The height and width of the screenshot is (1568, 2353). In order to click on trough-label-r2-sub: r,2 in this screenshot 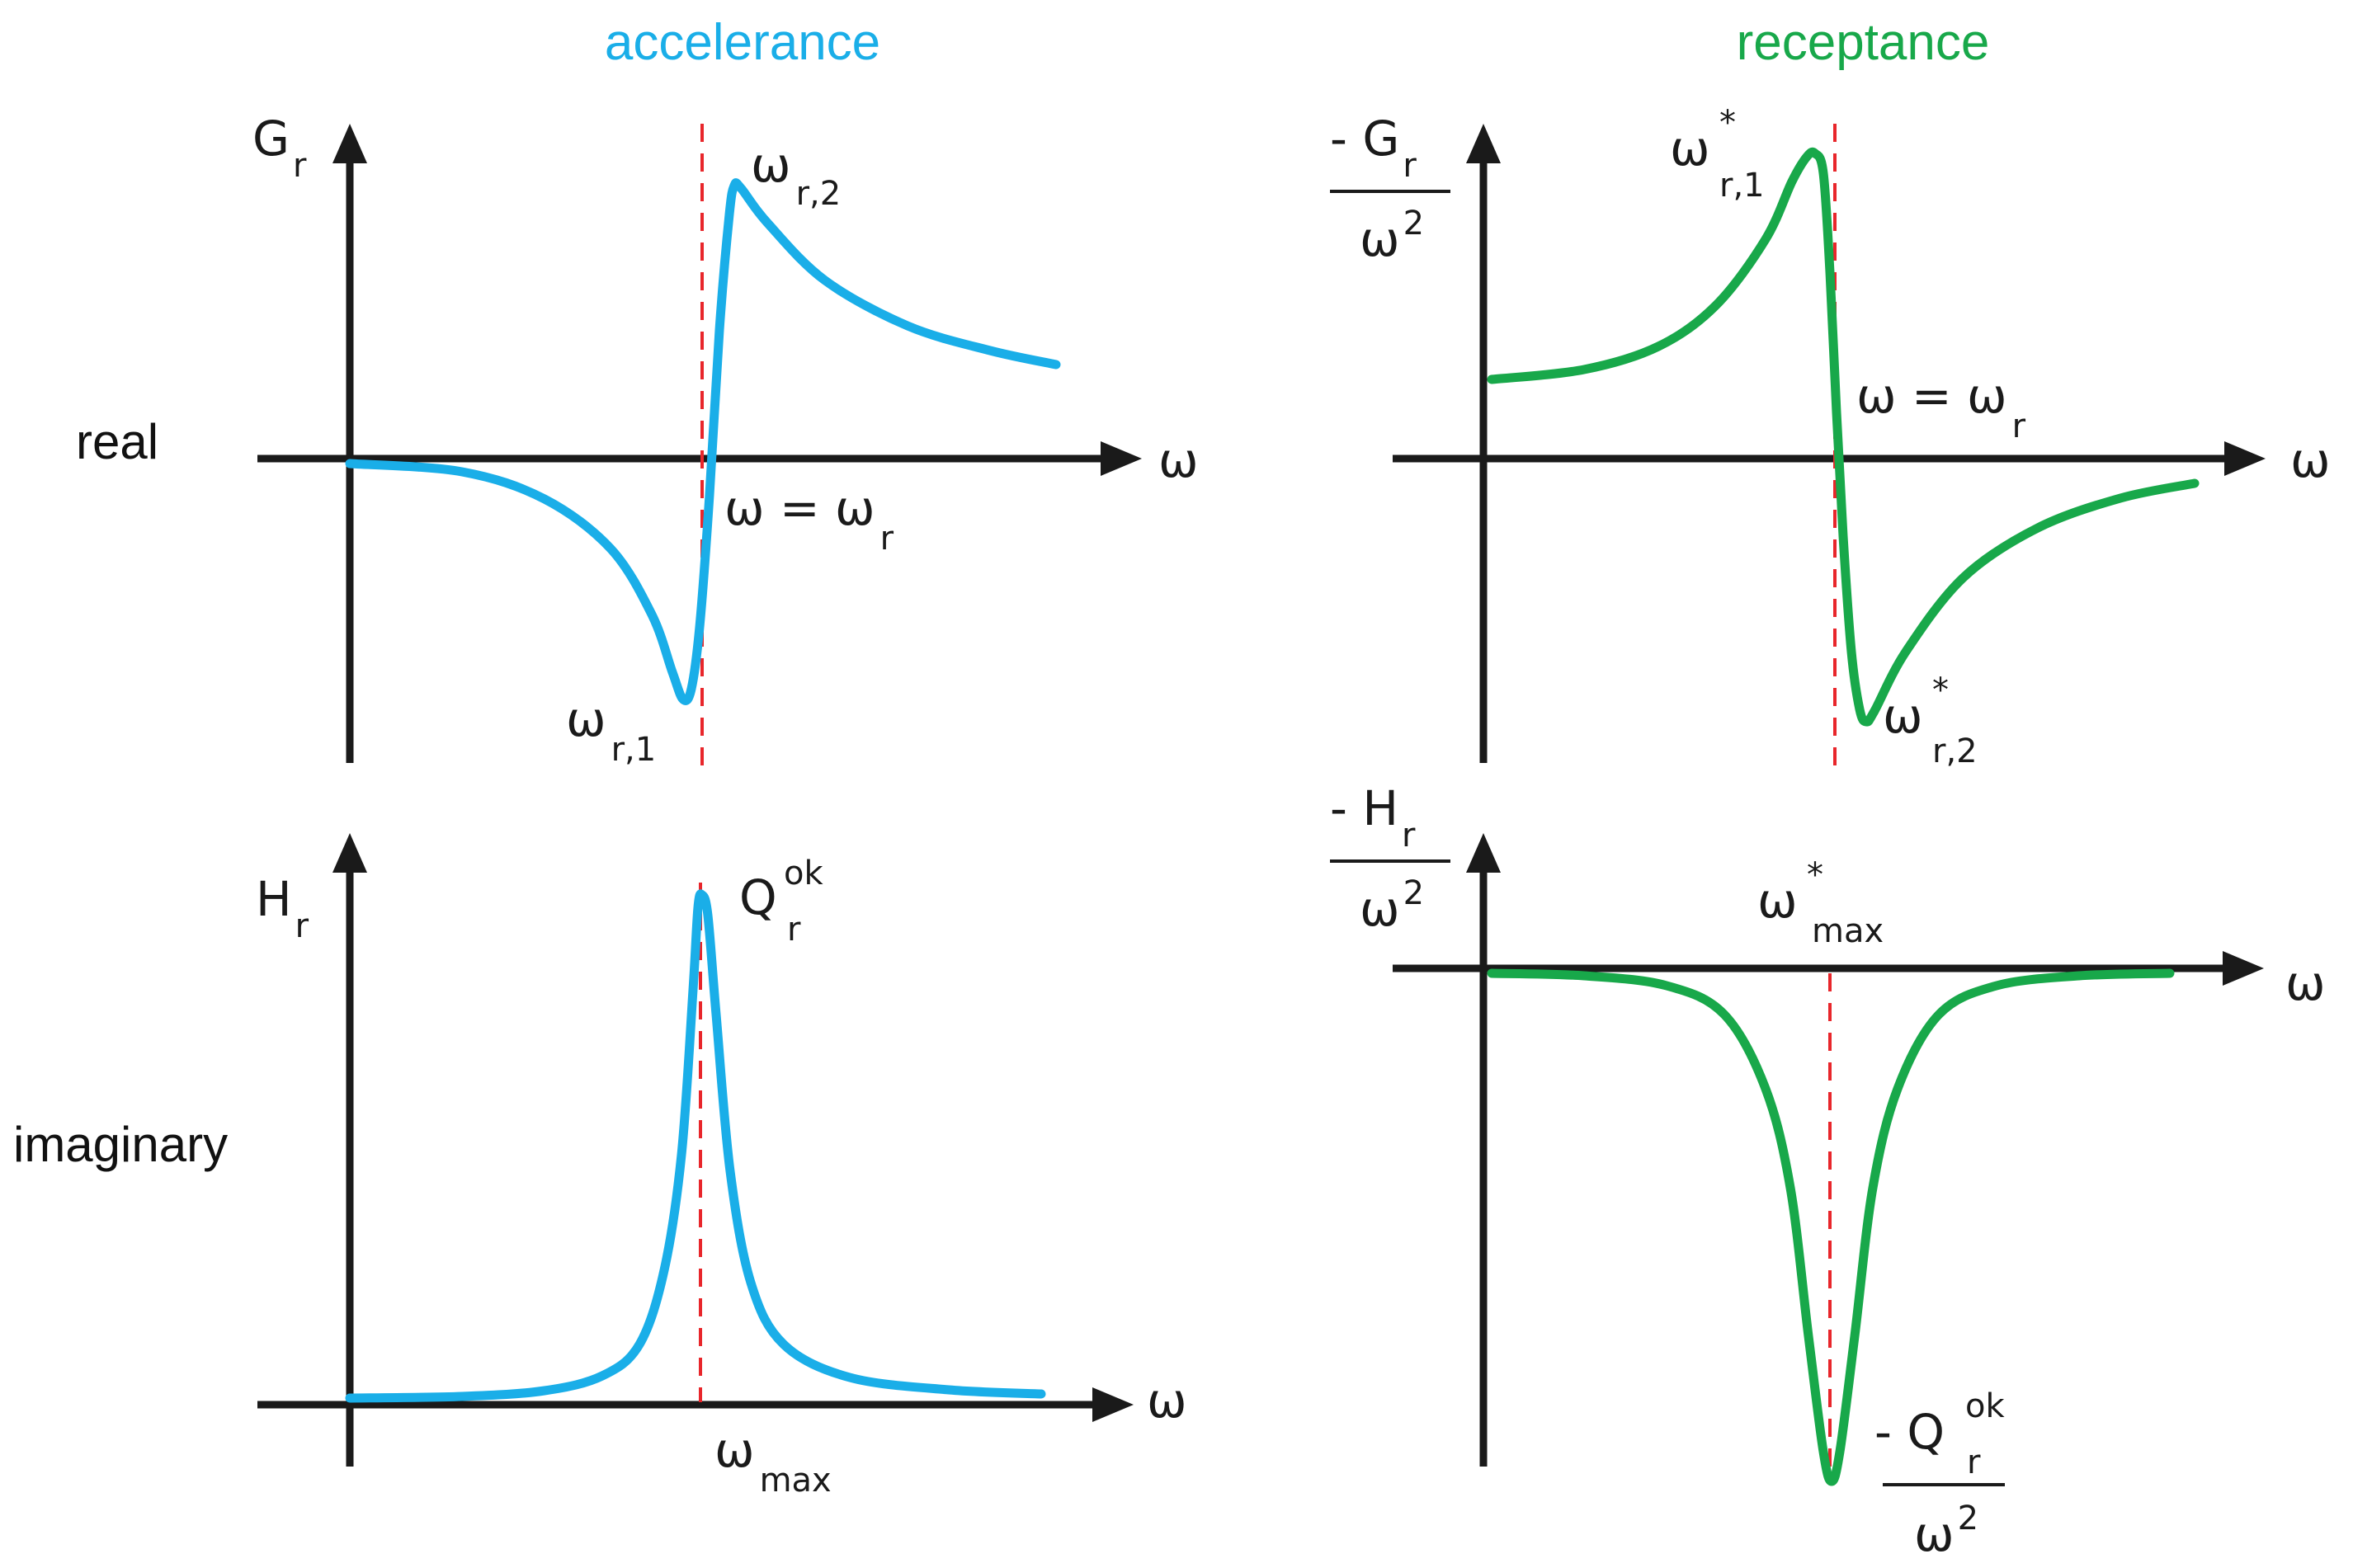, I will do `click(1955, 751)`.